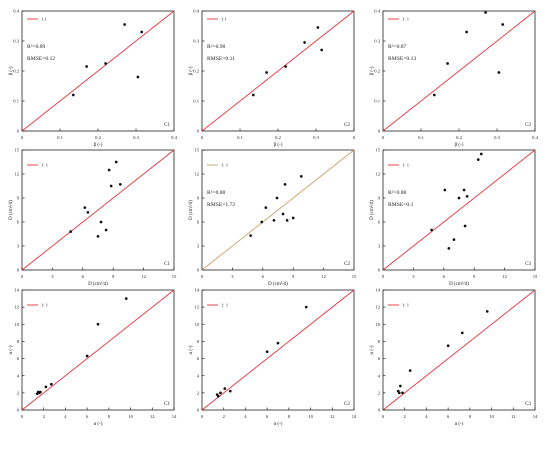 The height and width of the screenshot is (449, 550). What do you see at coordinates (16, 324) in the screenshot?
I see `y-tick-label: 10` at bounding box center [16, 324].